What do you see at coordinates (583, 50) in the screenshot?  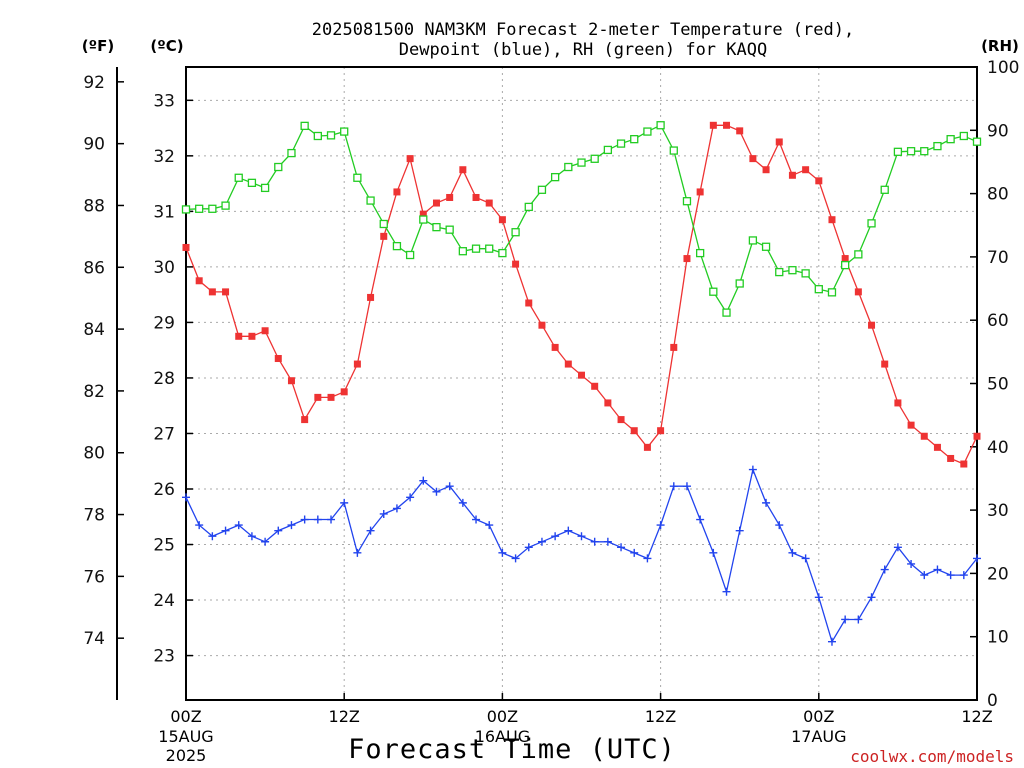 I see `chart-title-line-2: Dewpoint (blue), RH (green) for KAQQ` at bounding box center [583, 50].